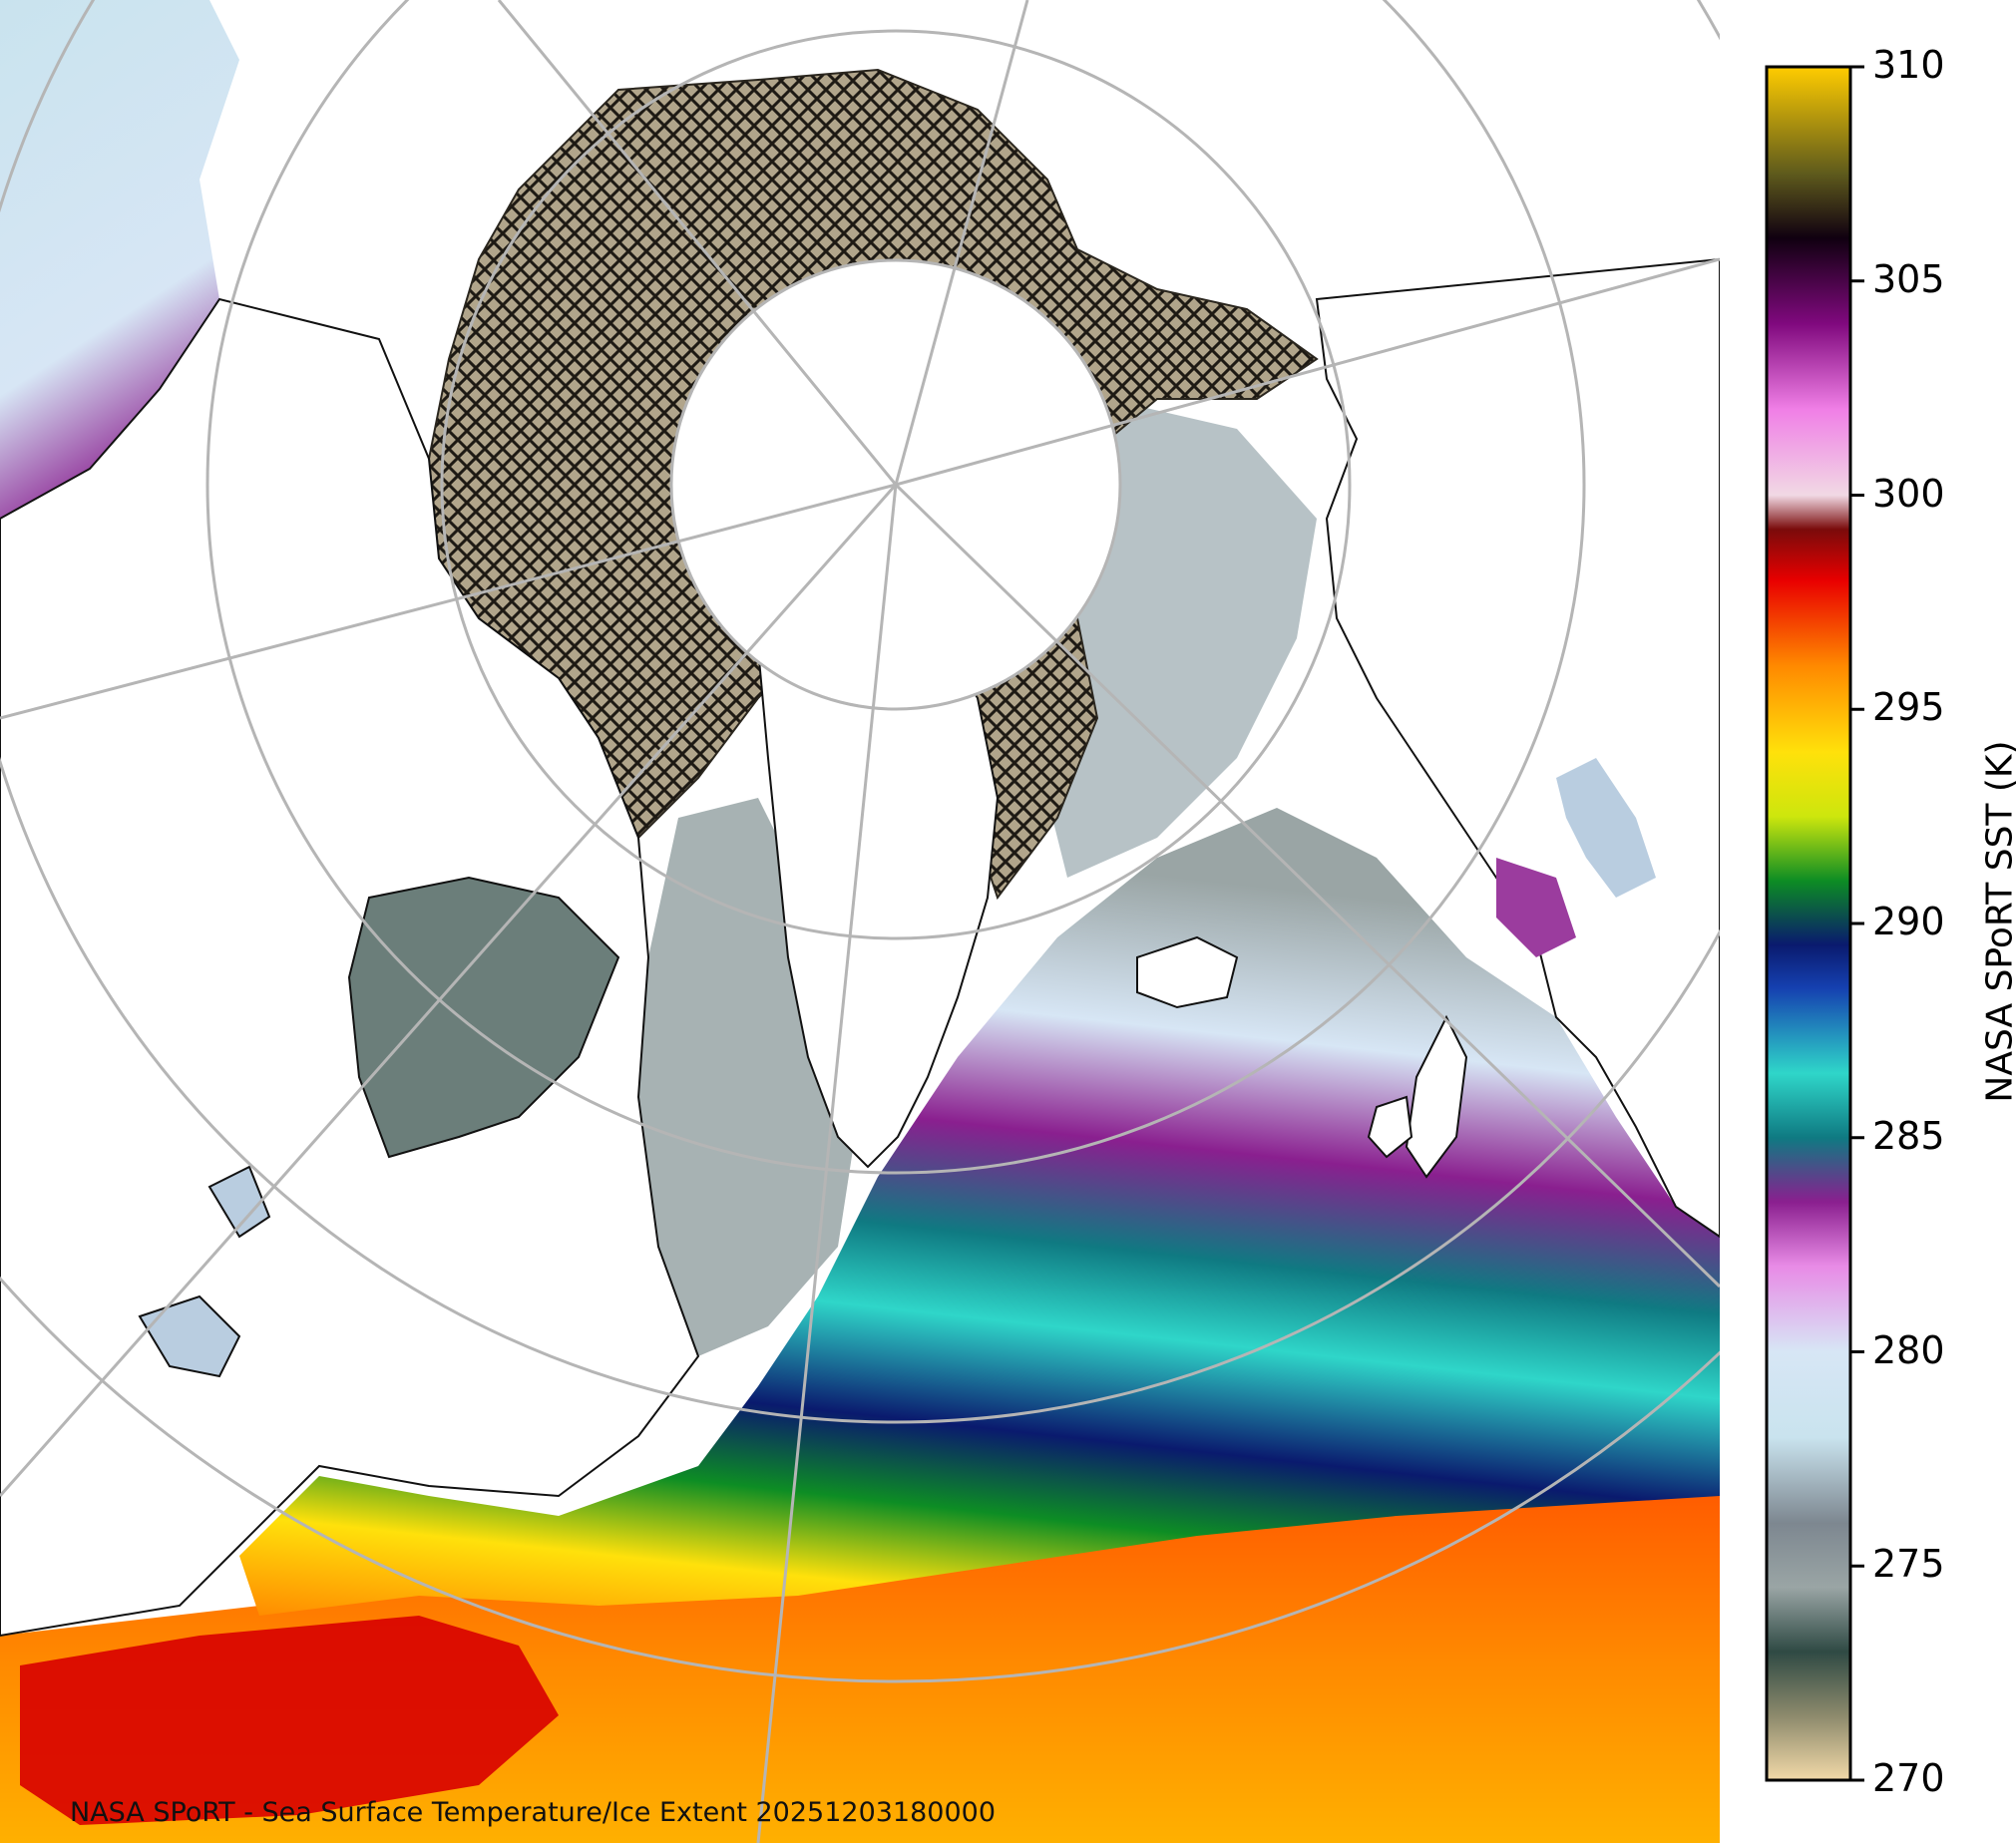  What do you see at coordinates (1909, 1135) in the screenshot?
I see `colorbar-tick-label: 285` at bounding box center [1909, 1135].